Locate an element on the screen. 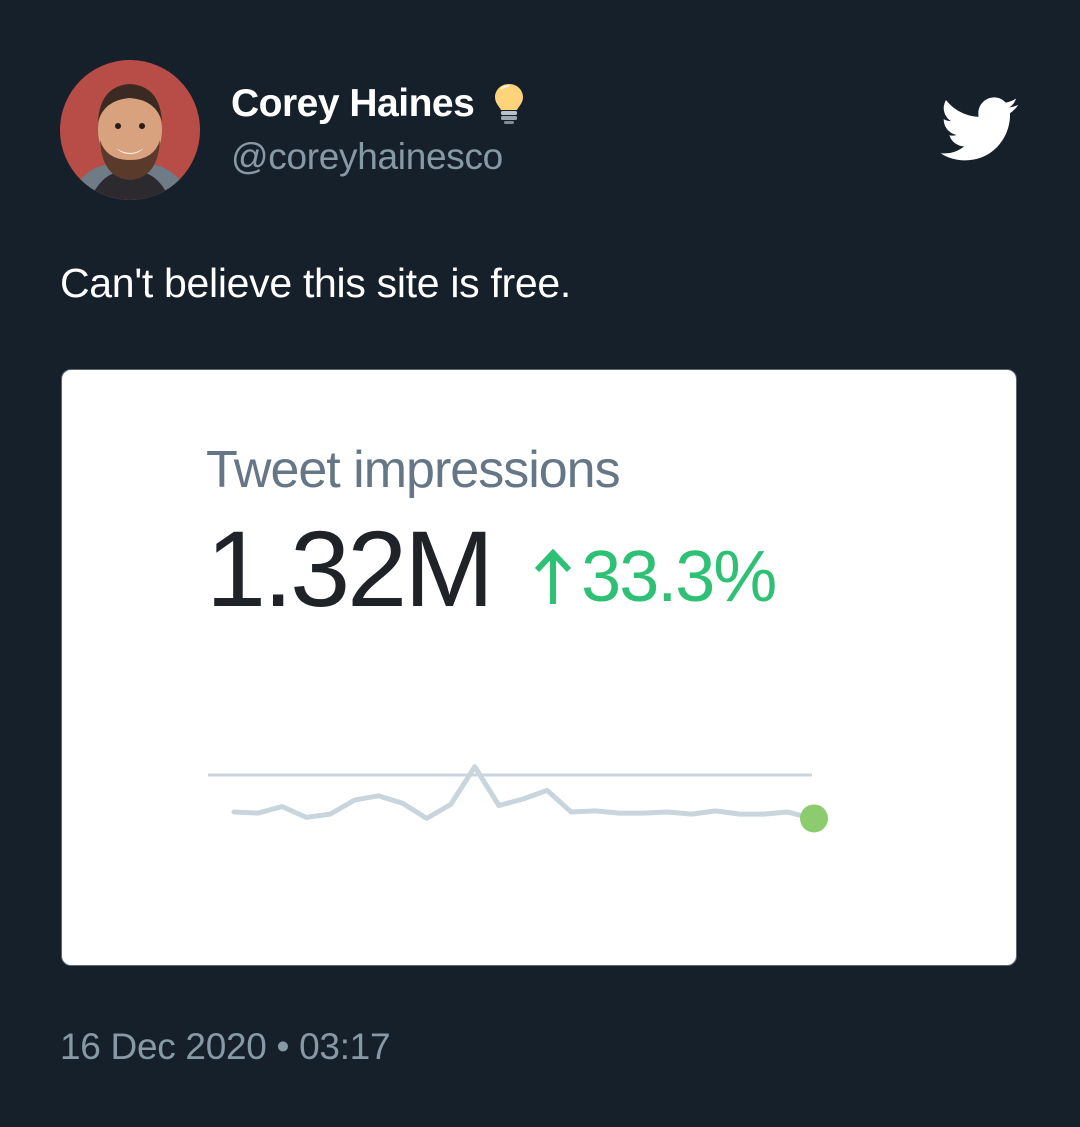  arrow-up-icon is located at coordinates (553, 576).